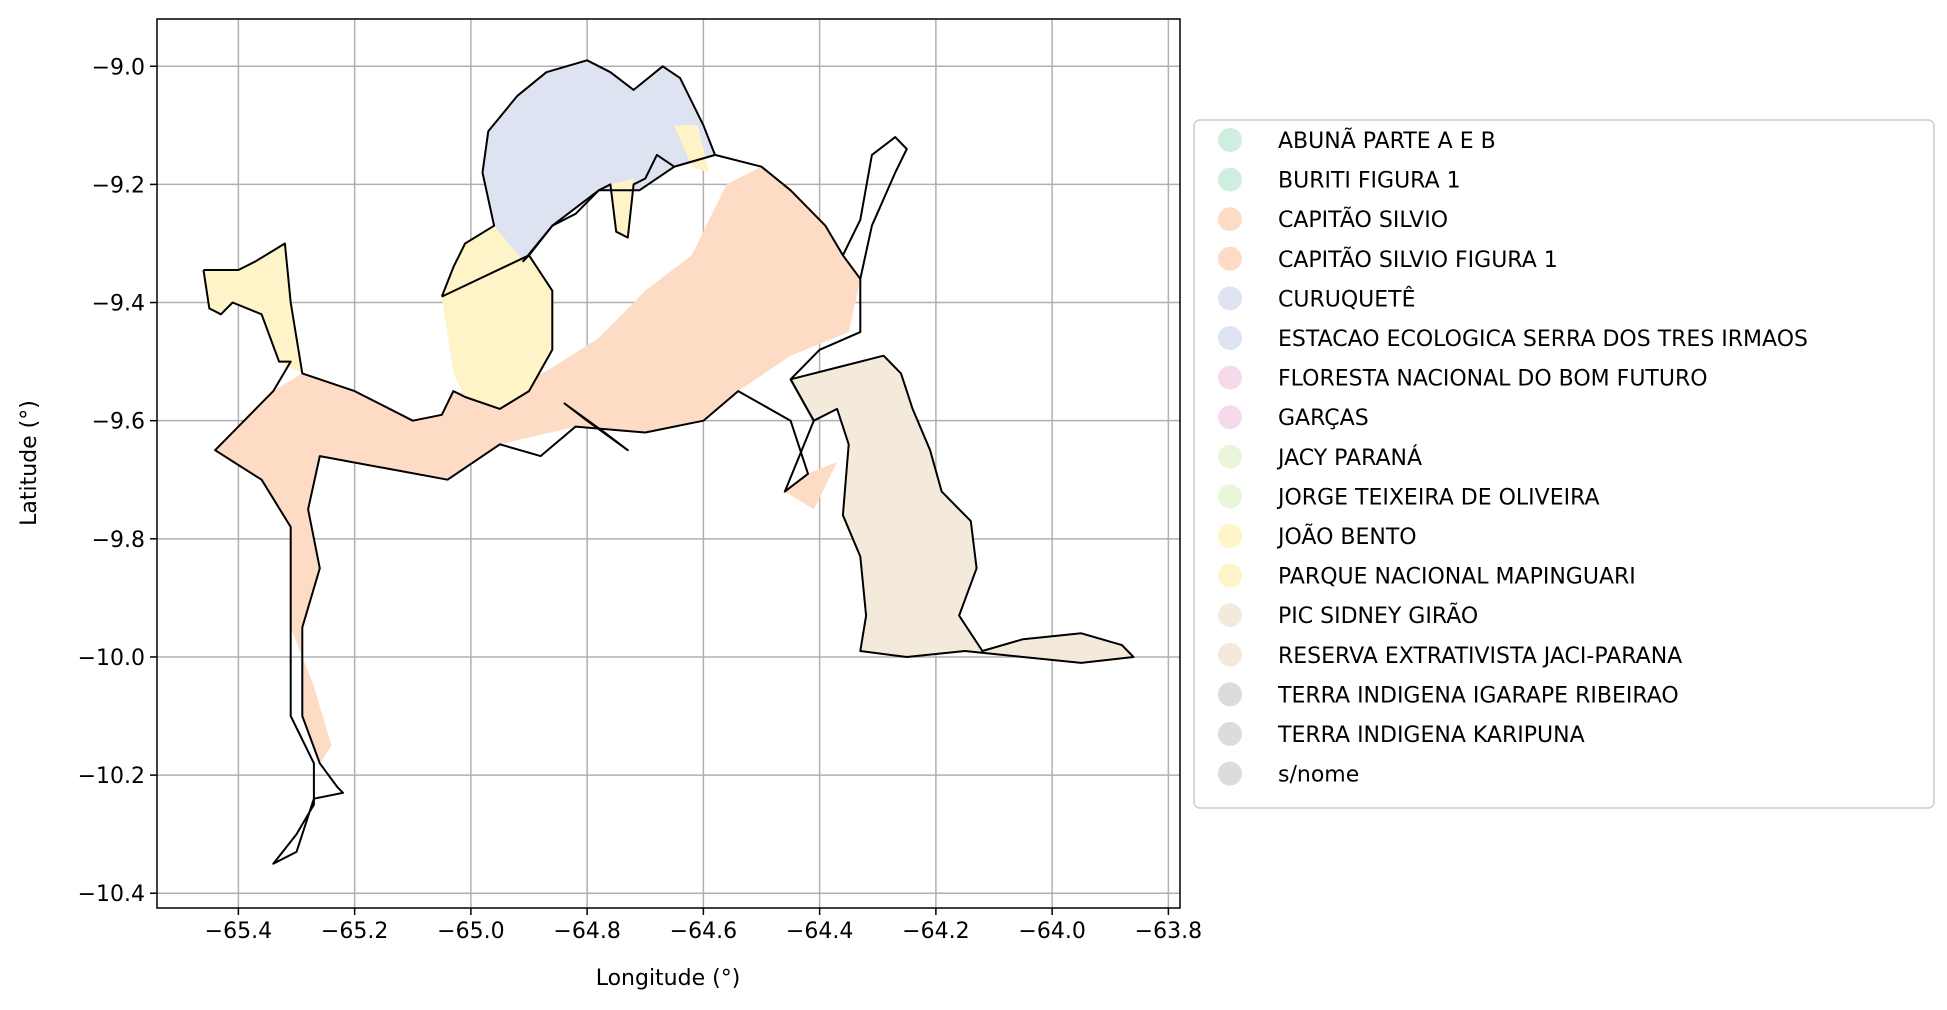 This screenshot has height=1010, width=1947. I want to click on y-tick-label-1: −9.2, so click(118, 185).